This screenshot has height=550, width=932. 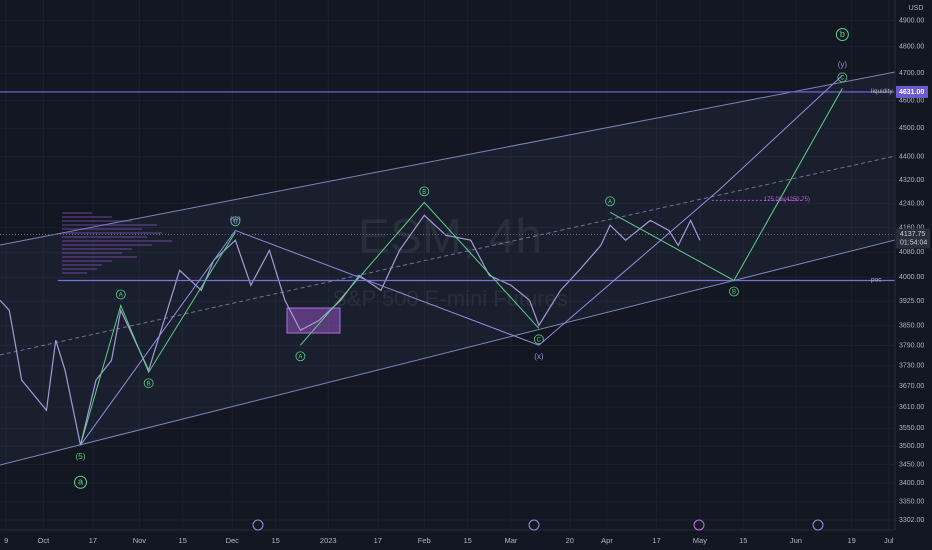 I want to click on level-label: liquidity, so click(x=882, y=91).